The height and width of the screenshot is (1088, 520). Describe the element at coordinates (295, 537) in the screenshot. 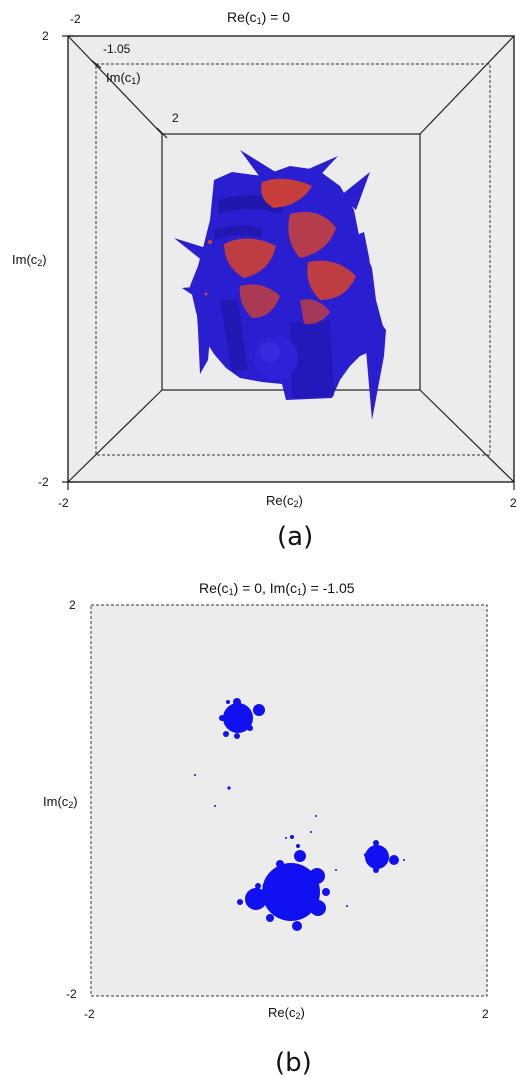

I see `caption-a: (a)` at that location.